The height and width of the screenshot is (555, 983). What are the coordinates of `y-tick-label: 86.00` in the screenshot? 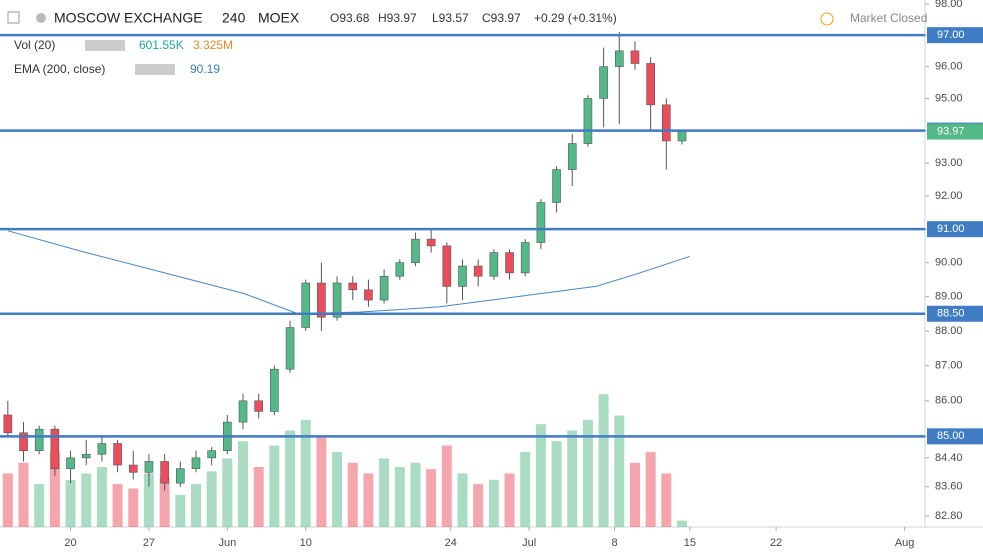 It's located at (949, 401).